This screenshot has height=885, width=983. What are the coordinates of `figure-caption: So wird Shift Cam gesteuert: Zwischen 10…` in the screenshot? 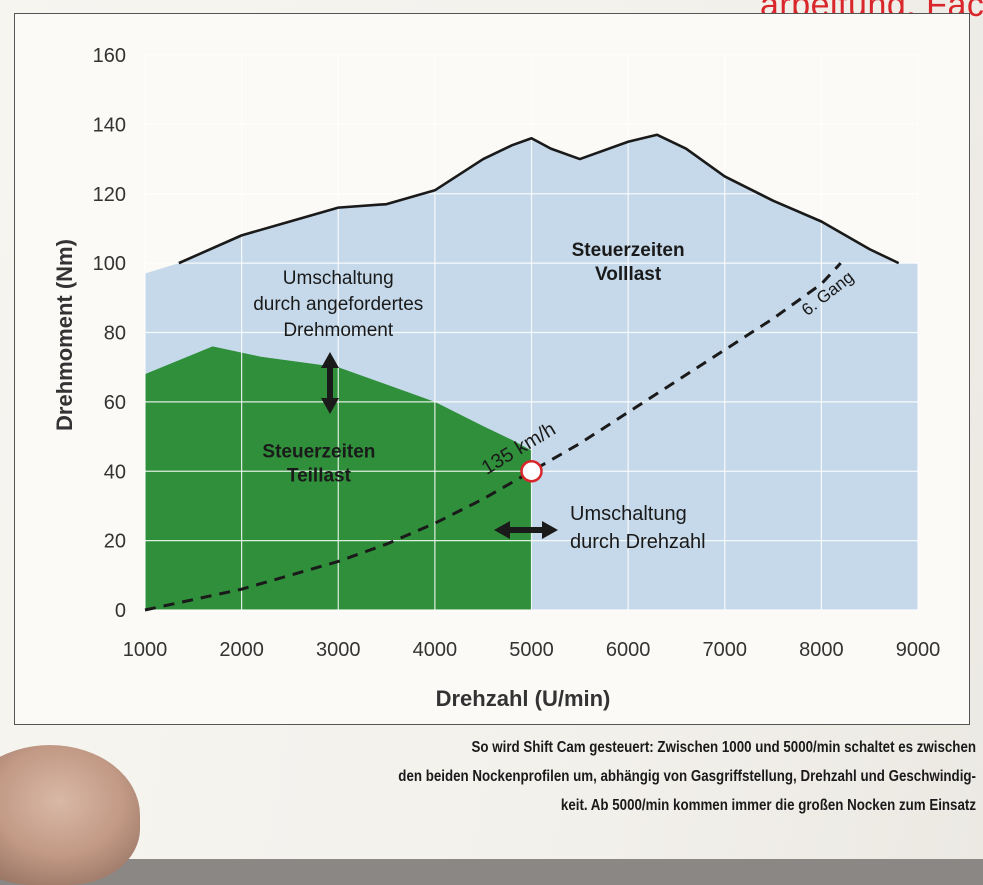 It's located at (642, 776).